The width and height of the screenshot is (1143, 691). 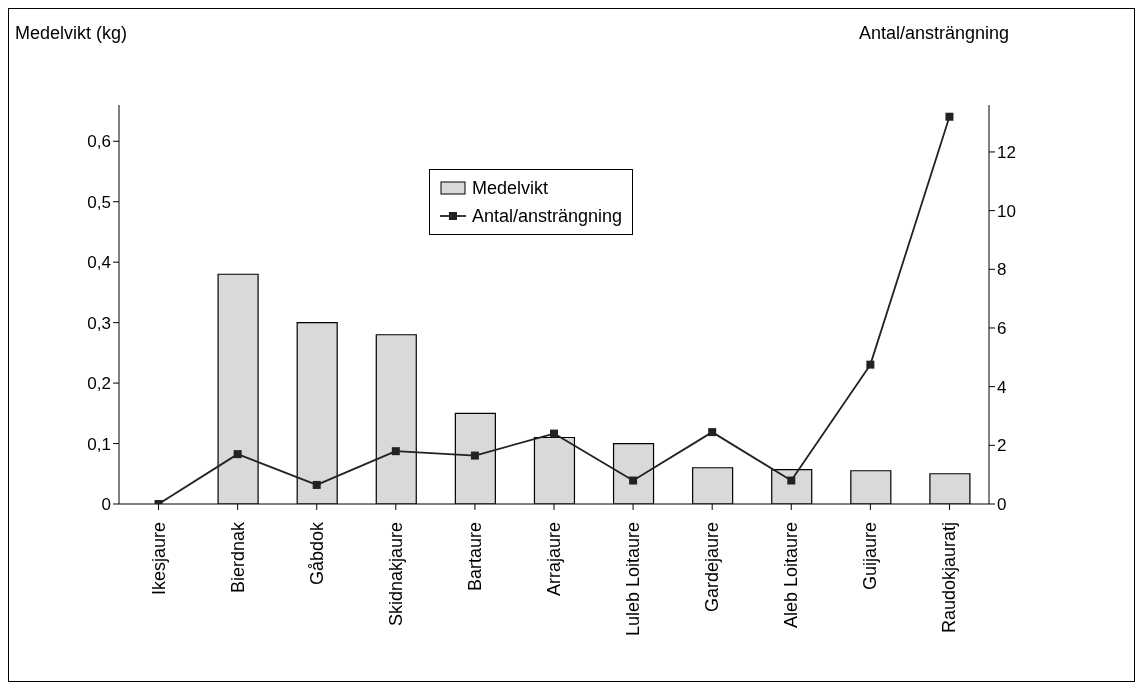 I want to click on x-tick-label: Aleb Loitaure, so click(x=791, y=575).